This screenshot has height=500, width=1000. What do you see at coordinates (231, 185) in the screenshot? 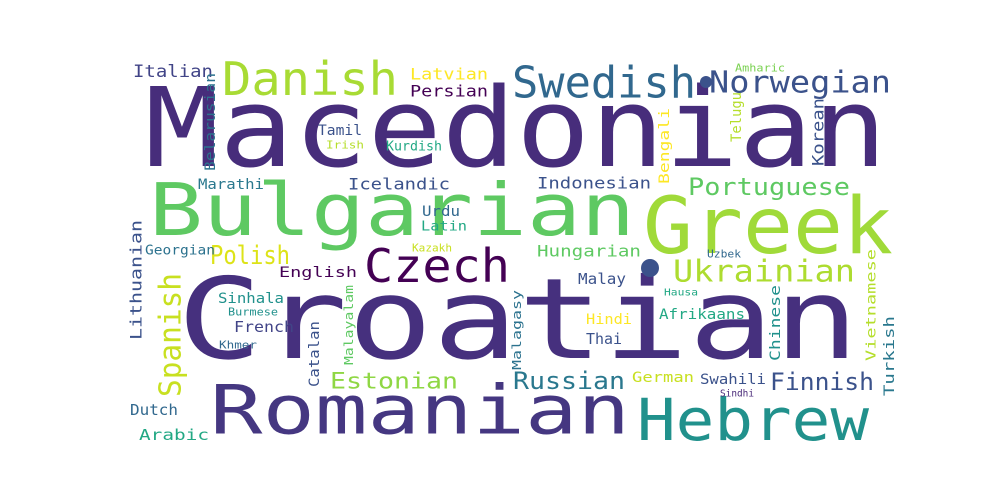
I see `word-marathi: Marathi` at bounding box center [231, 185].